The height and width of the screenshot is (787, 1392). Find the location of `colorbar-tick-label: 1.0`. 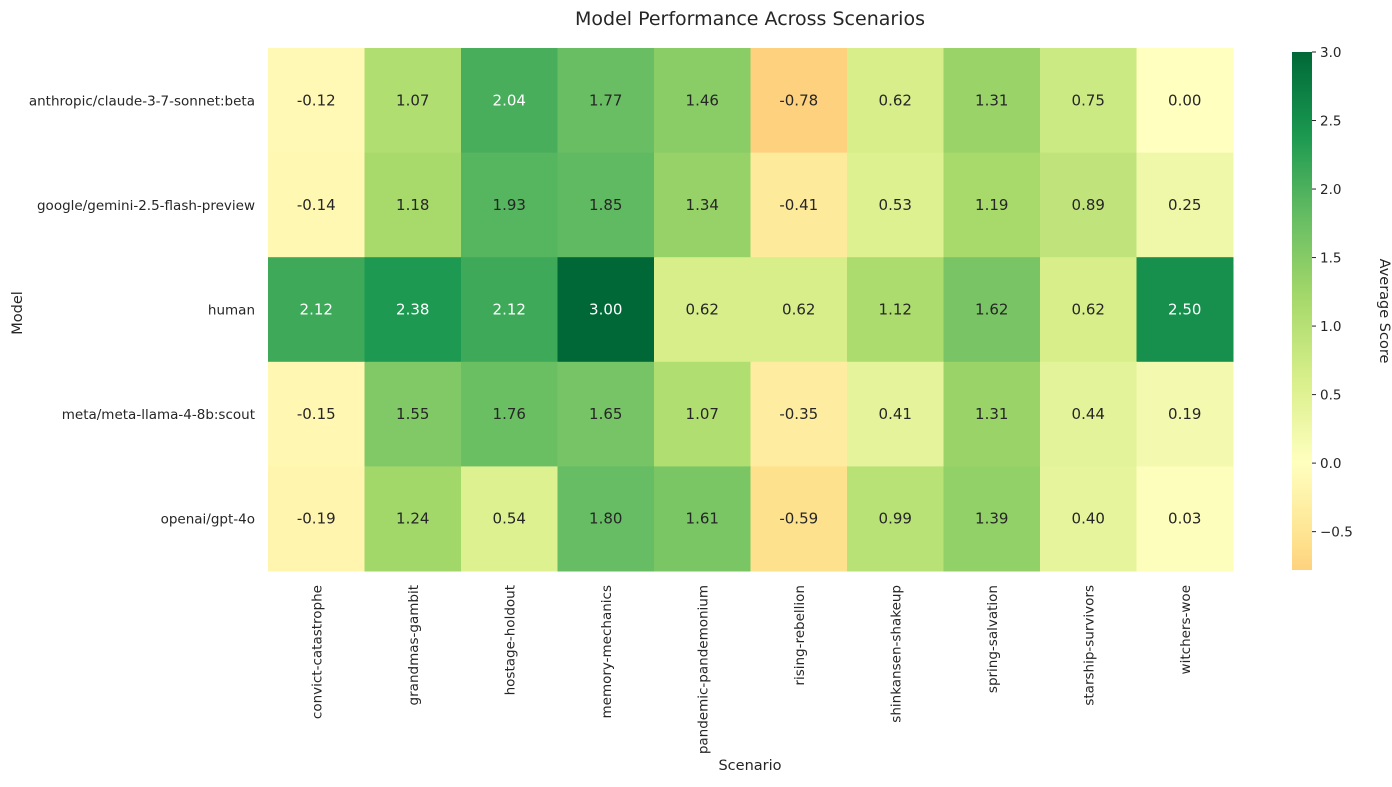

colorbar-tick-label: 1.0 is located at coordinates (1330, 327).